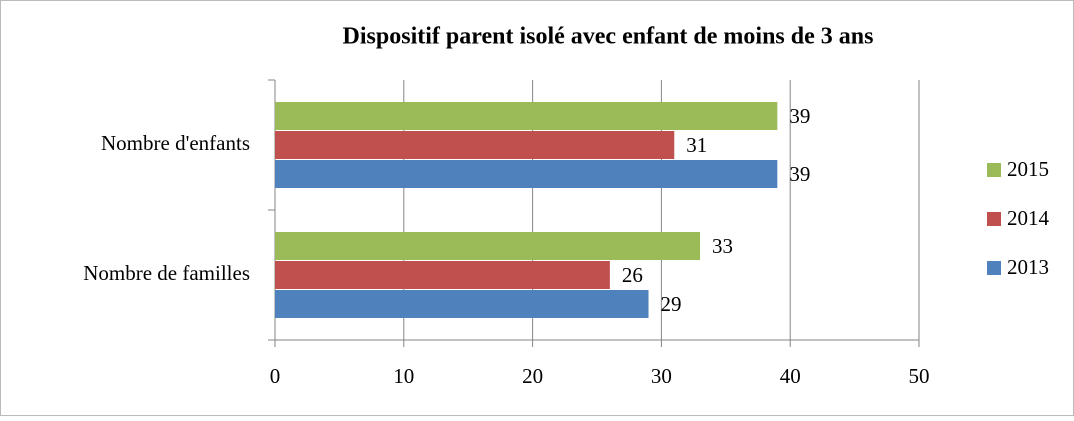  Describe the element at coordinates (275, 376) in the screenshot. I see `x-tick-label: 0` at that location.